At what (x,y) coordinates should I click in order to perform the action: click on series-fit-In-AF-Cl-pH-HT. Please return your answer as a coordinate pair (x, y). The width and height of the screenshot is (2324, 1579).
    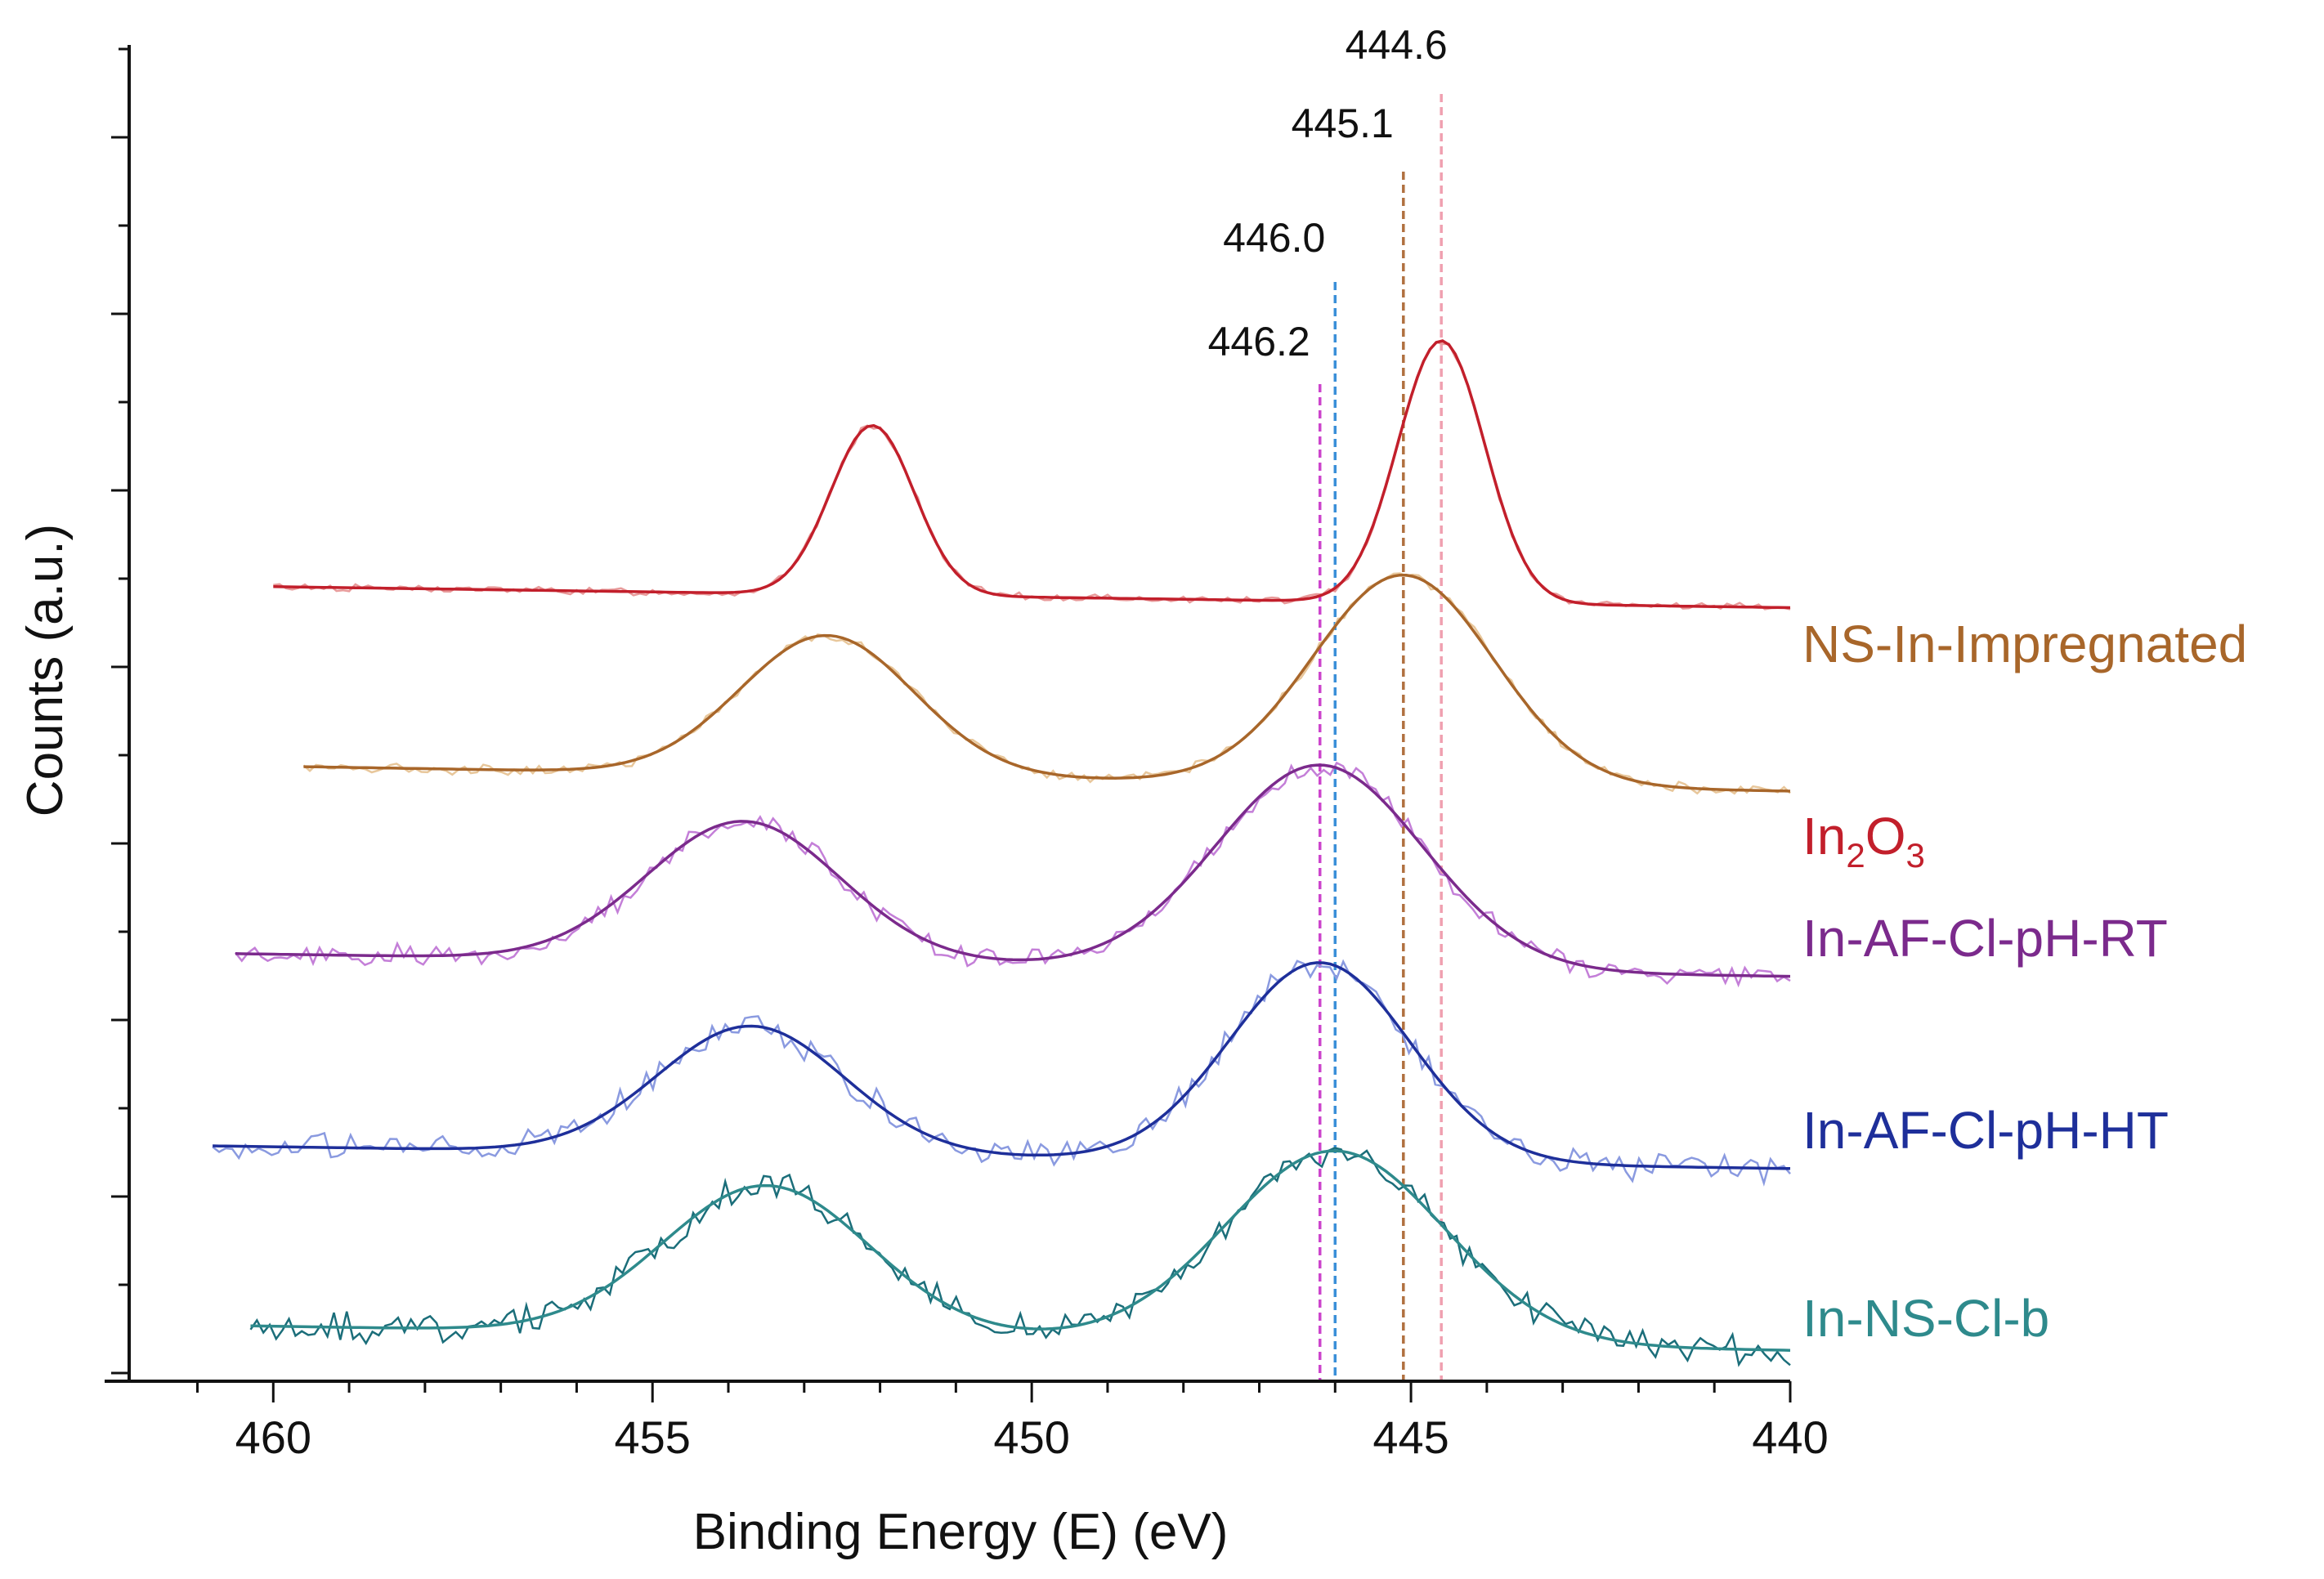
    Looking at the image, I should click on (1002, 1065).